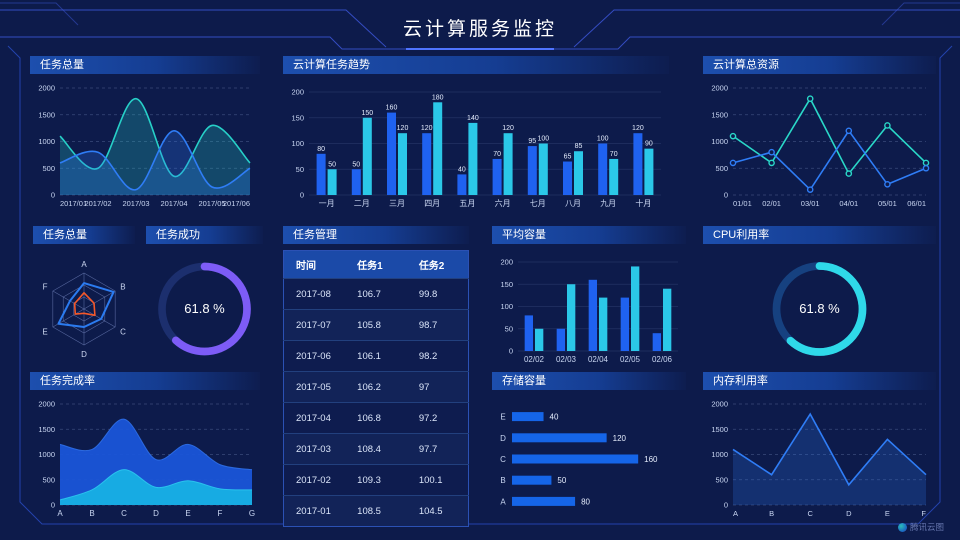 The width and height of the screenshot is (960, 540). I want to click on svg-text: 95, so click(532, 141).